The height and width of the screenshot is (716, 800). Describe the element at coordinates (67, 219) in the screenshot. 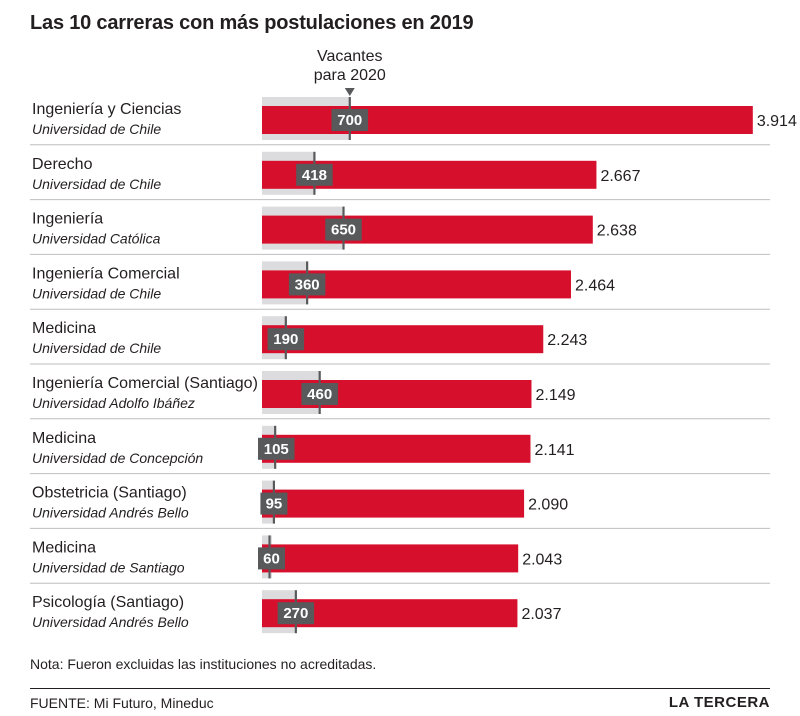

I see `career-label: Ingeniería` at that location.